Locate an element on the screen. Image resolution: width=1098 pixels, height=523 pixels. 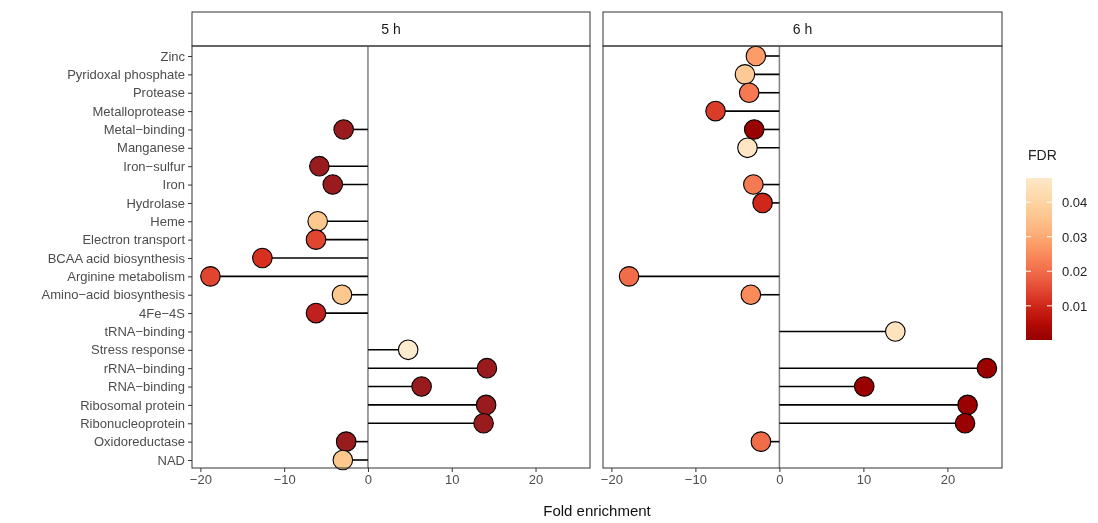
y-tick-label: Metalloprotease is located at coordinates (138, 111).